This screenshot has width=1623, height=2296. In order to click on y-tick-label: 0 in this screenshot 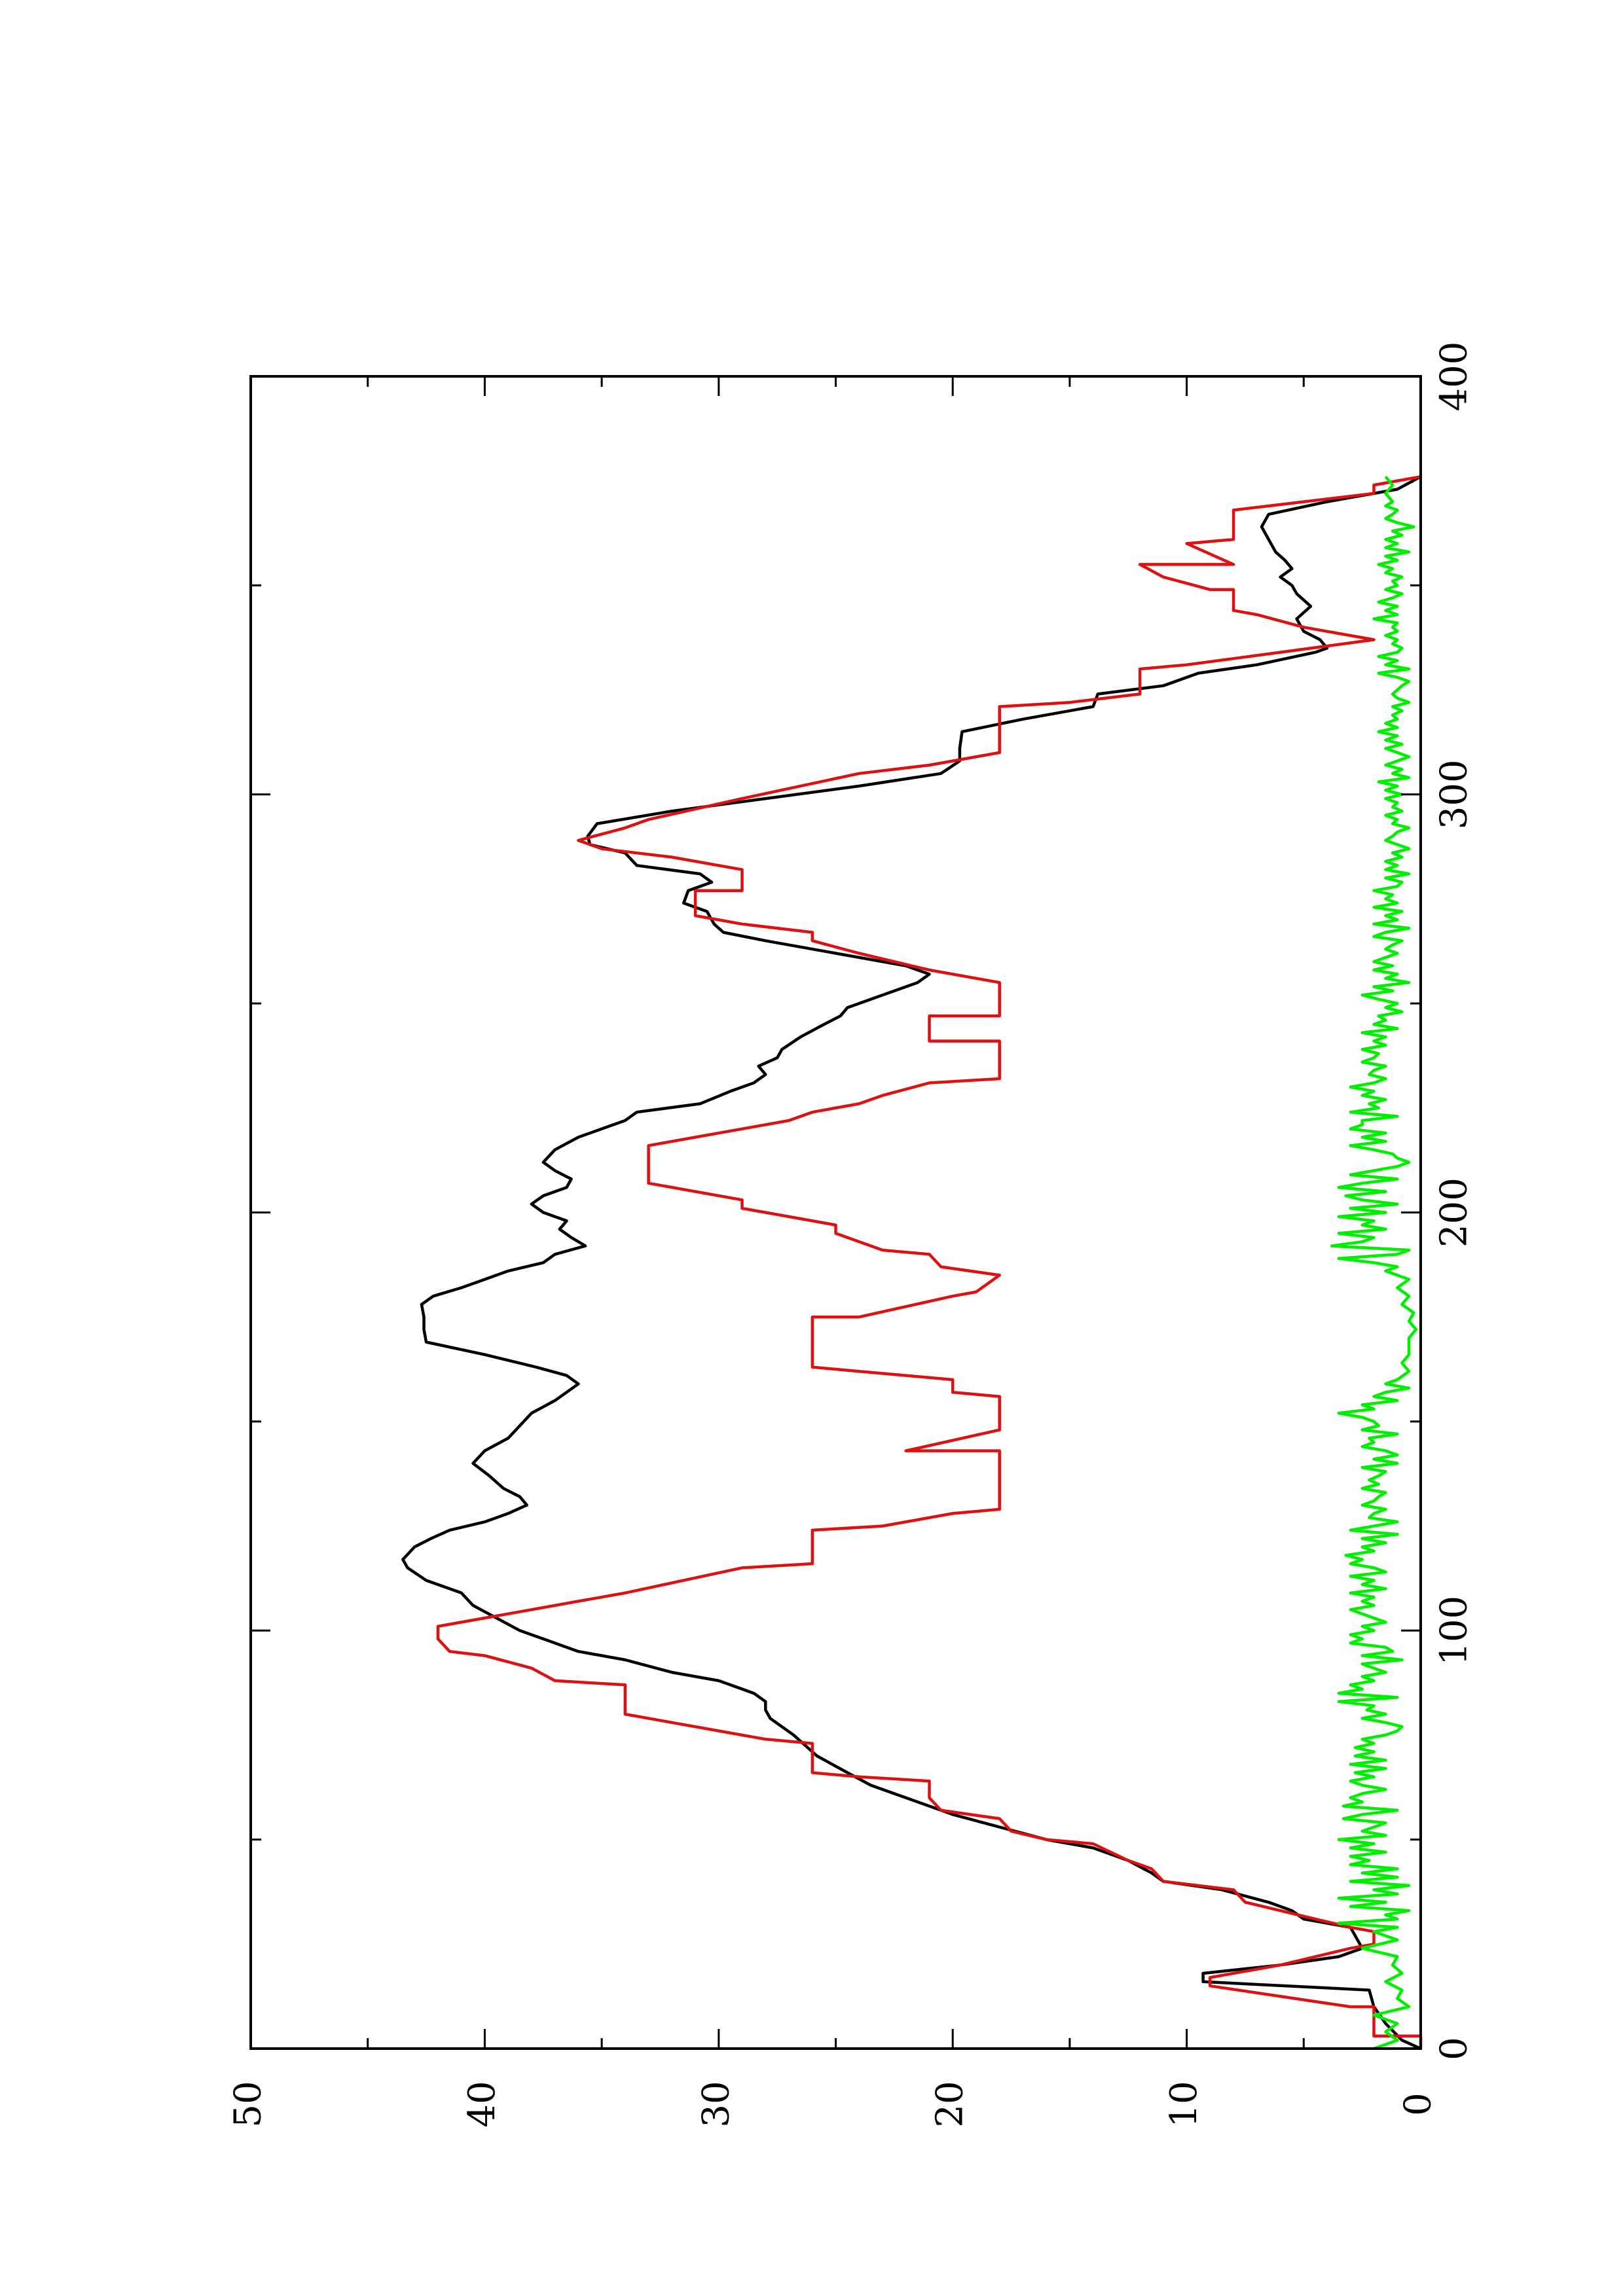, I will do `click(1418, 2104)`.